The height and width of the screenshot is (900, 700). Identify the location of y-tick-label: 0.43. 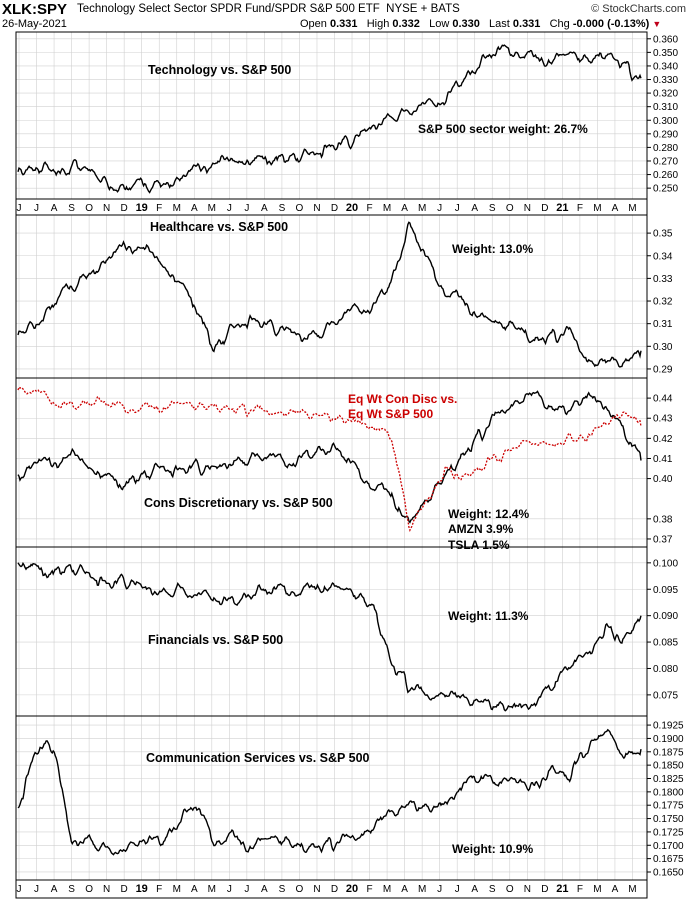
(663, 419).